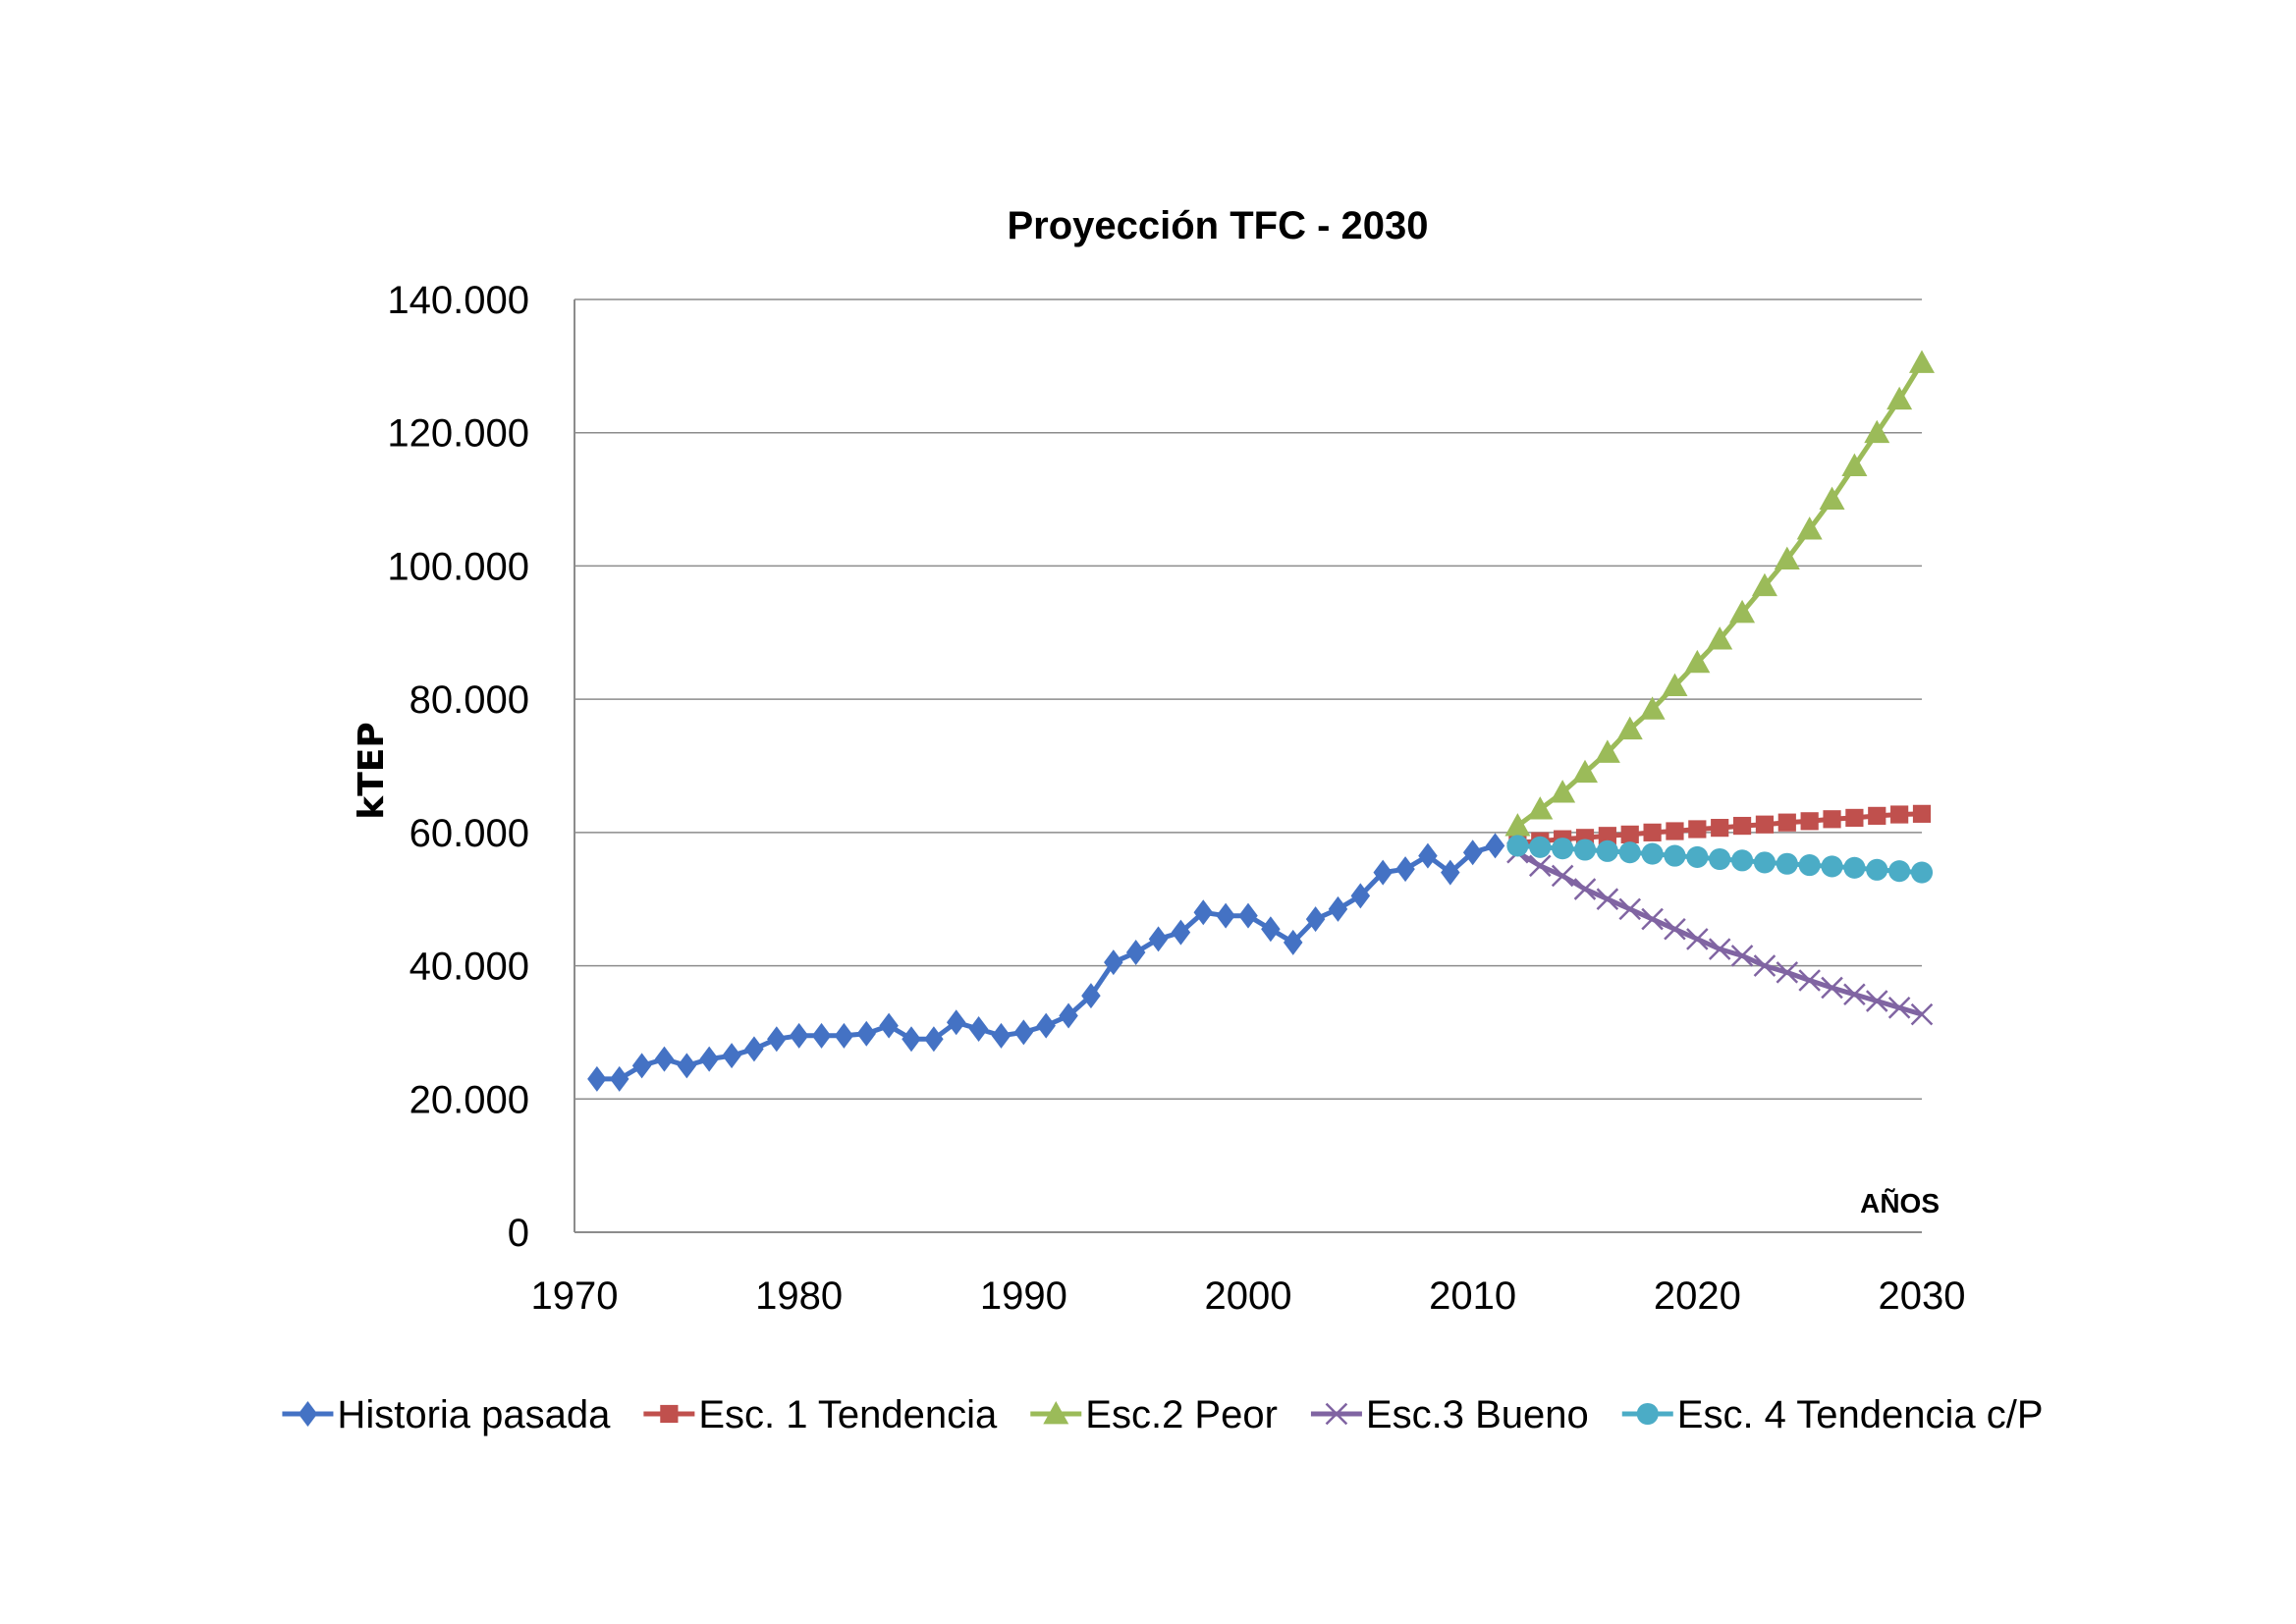 This screenshot has height=1624, width=2296. Describe the element at coordinates (799, 1296) in the screenshot. I see `x-tick-label: 1980` at that location.